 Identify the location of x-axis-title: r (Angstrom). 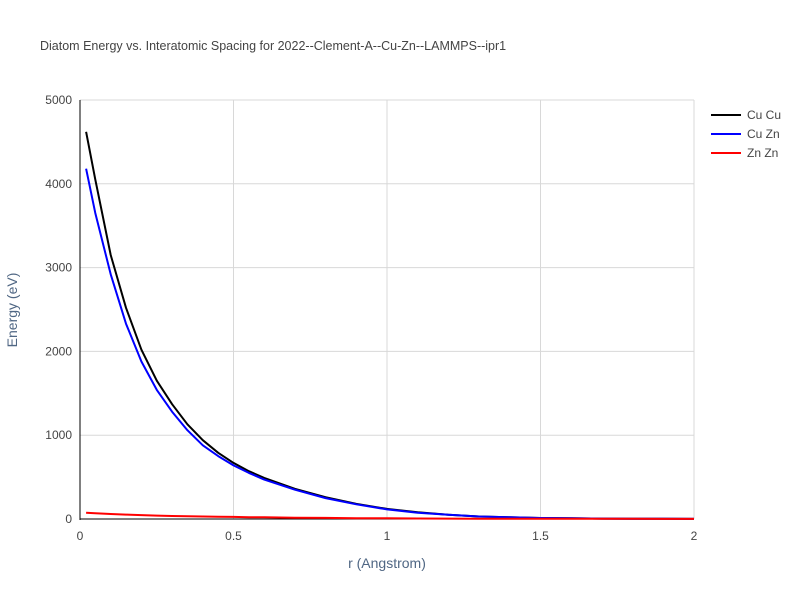
(387, 563).